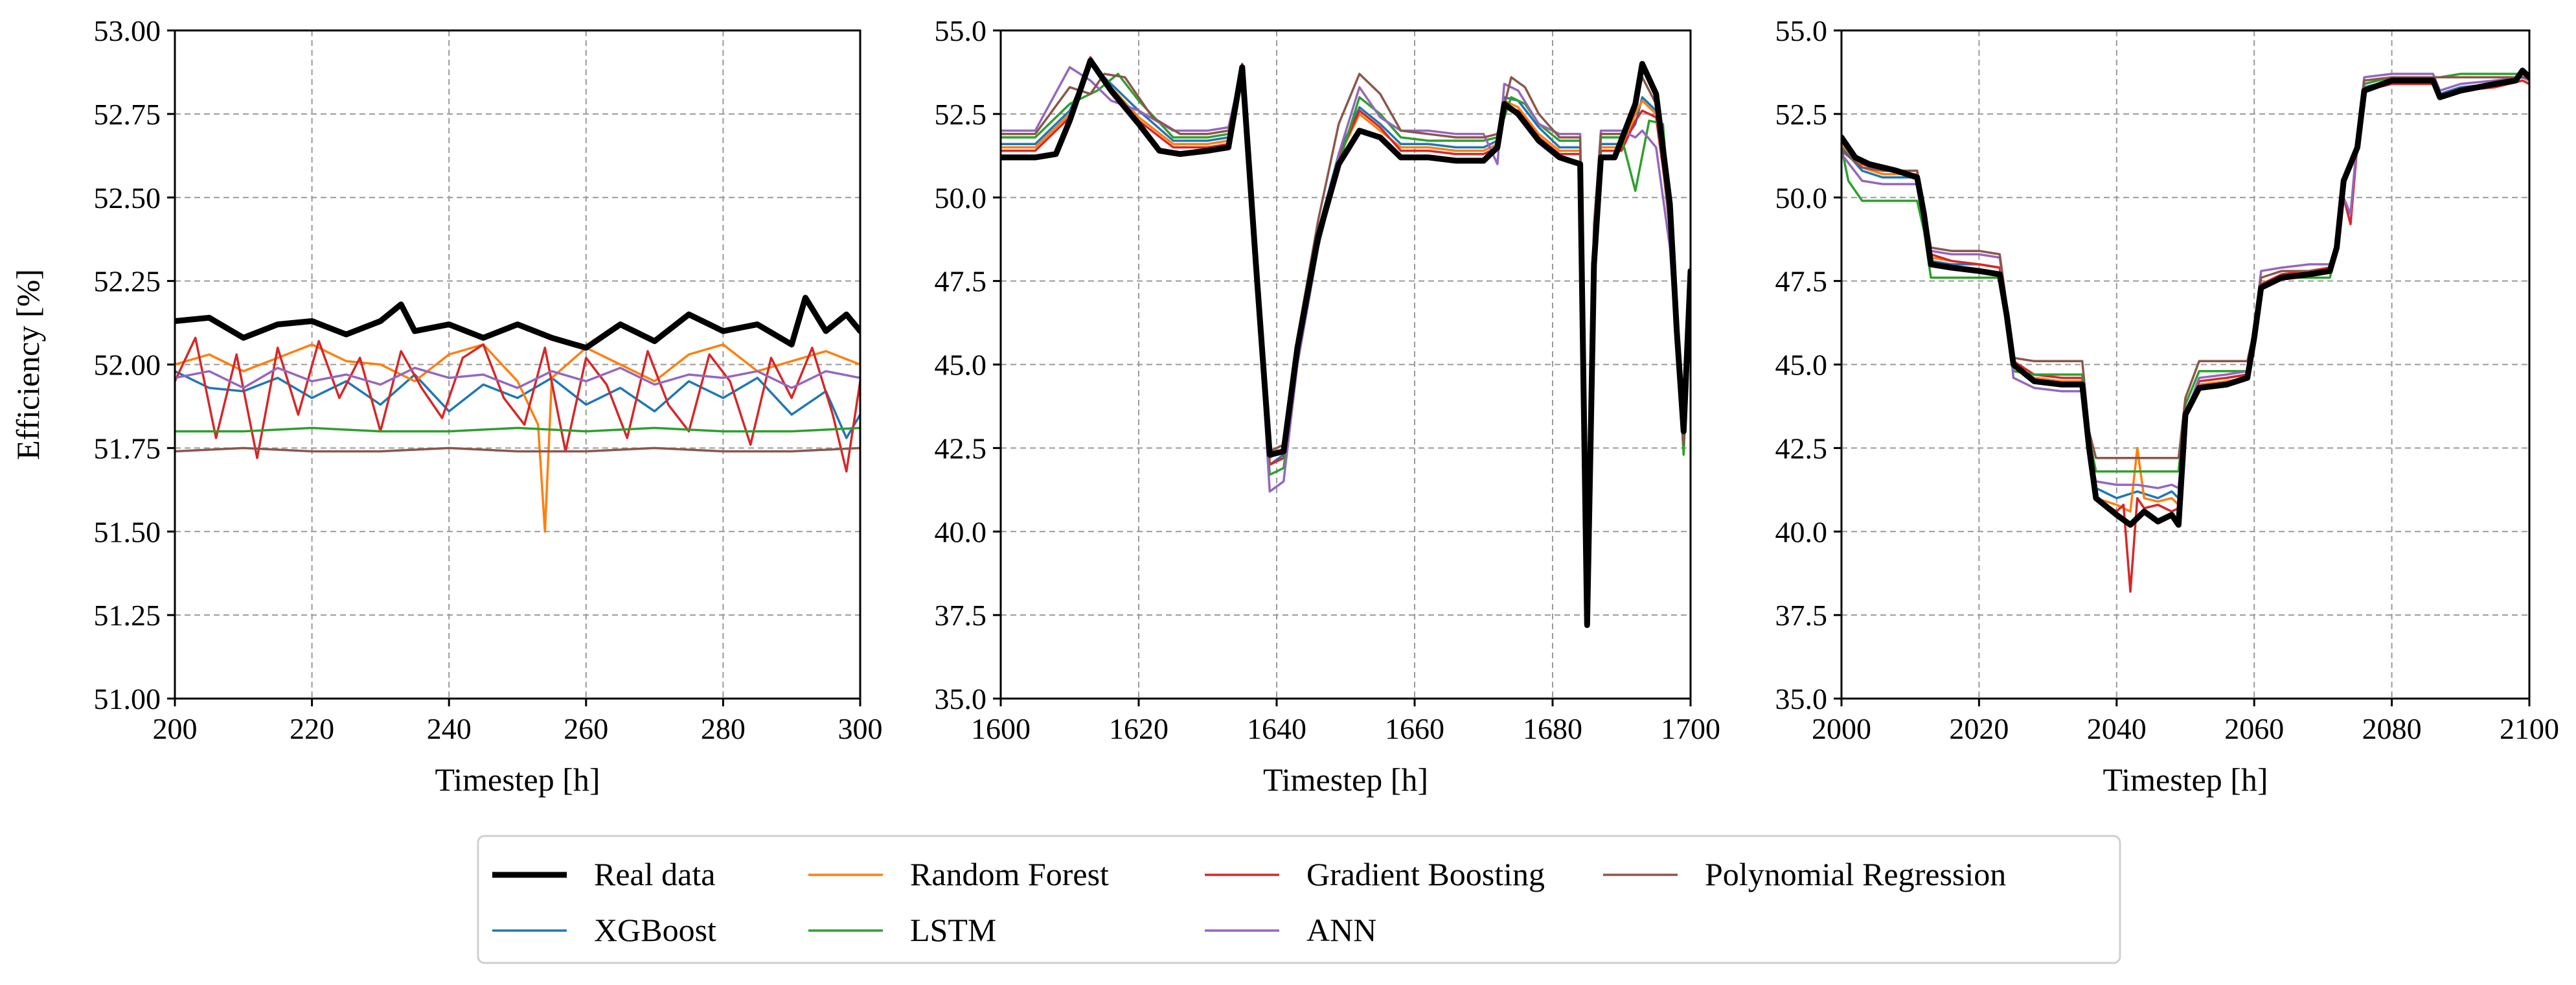 This screenshot has height=985, width=2576. Describe the element at coordinates (1341, 930) in the screenshot. I see `legend-label: ANN` at that location.